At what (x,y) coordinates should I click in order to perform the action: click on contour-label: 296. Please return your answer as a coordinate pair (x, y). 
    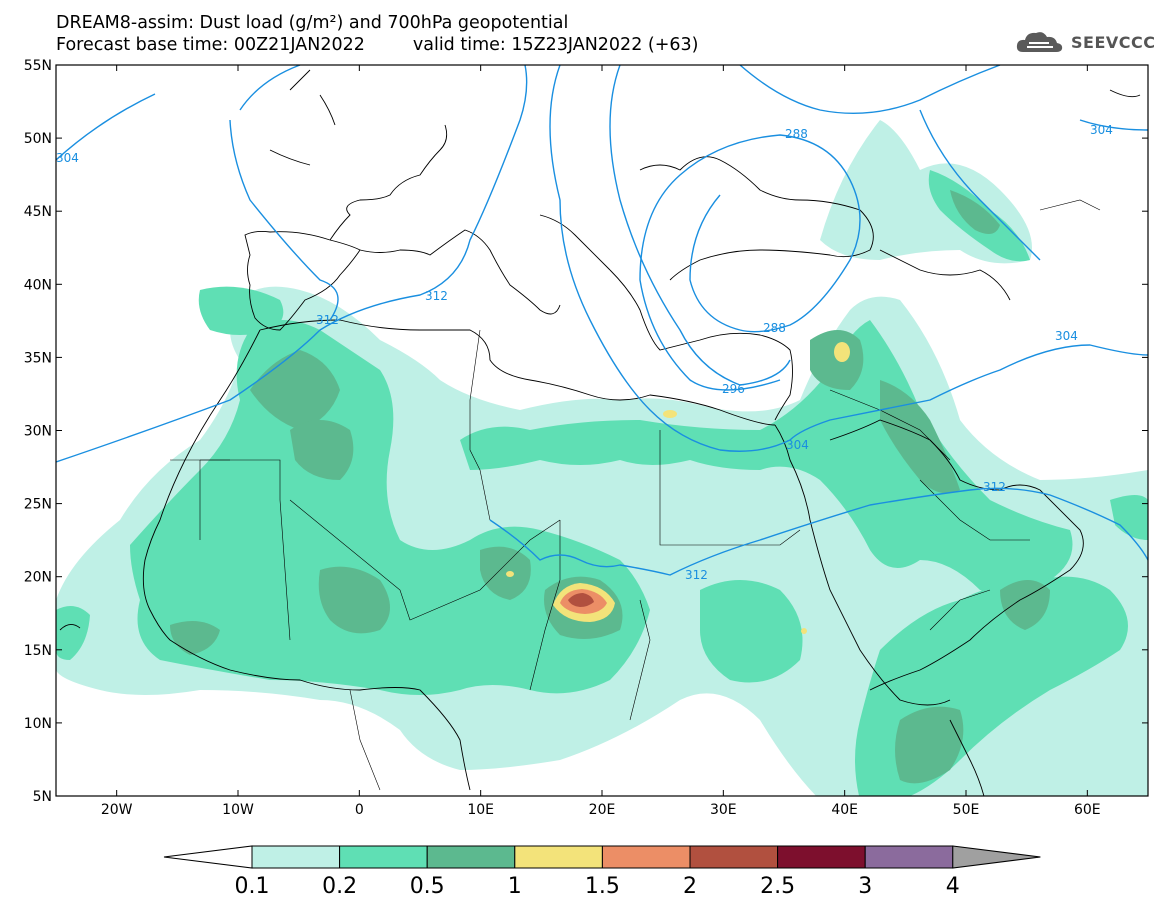
    Looking at the image, I should click on (733, 389).